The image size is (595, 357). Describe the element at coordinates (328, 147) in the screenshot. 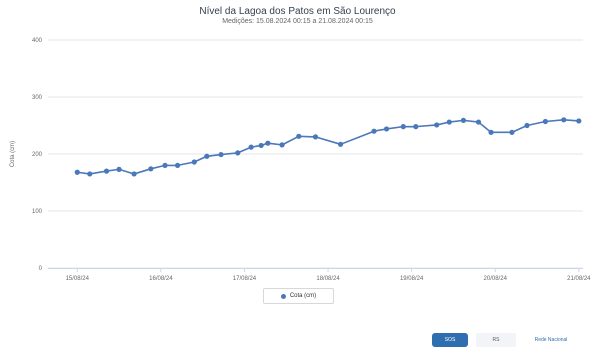

I see `series-line` at that location.